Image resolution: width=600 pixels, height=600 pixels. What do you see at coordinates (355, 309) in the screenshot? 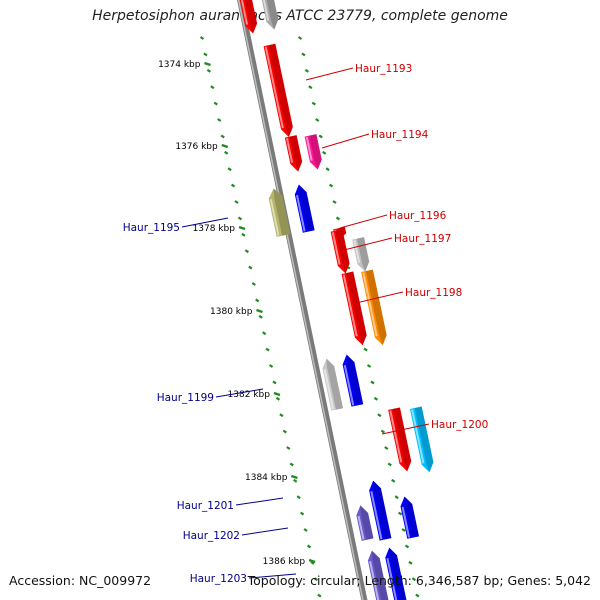
I see `gene-arrow-haur-1198_partner` at bounding box center [355, 309].